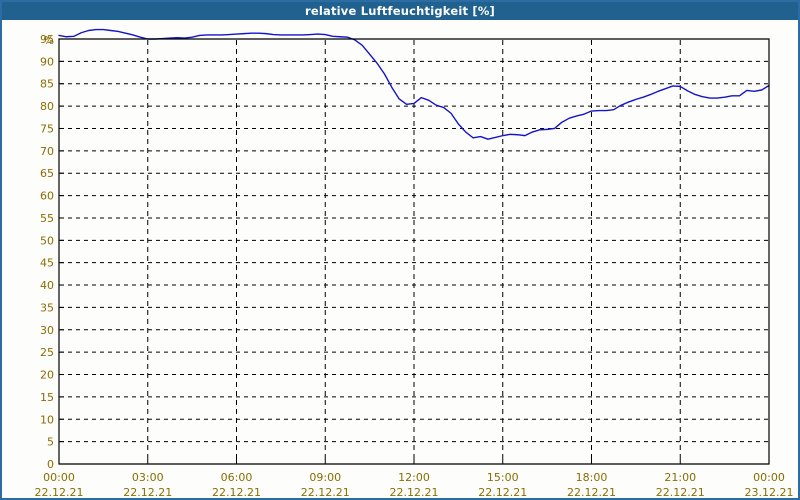 The width and height of the screenshot is (800, 500). Describe the element at coordinates (414, 477) in the screenshot. I see `x-tick-time-label: 12:00` at that location.